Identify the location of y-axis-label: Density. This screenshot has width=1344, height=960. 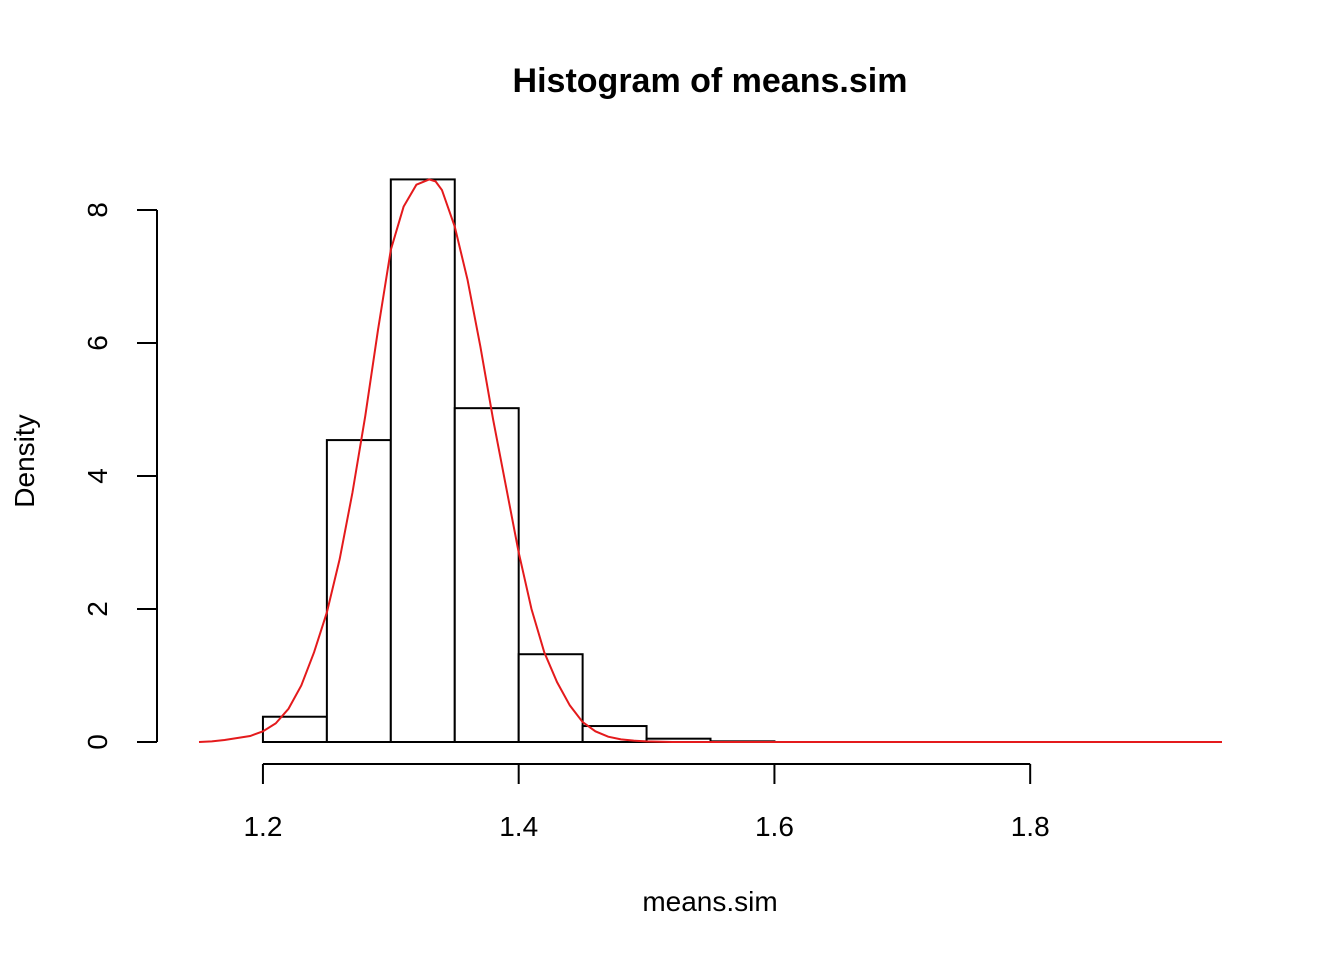
(24, 460).